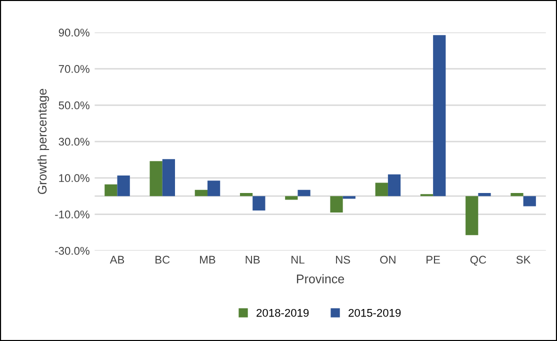  I want to click on y-axis-title: Growth percentage, so click(43, 141).